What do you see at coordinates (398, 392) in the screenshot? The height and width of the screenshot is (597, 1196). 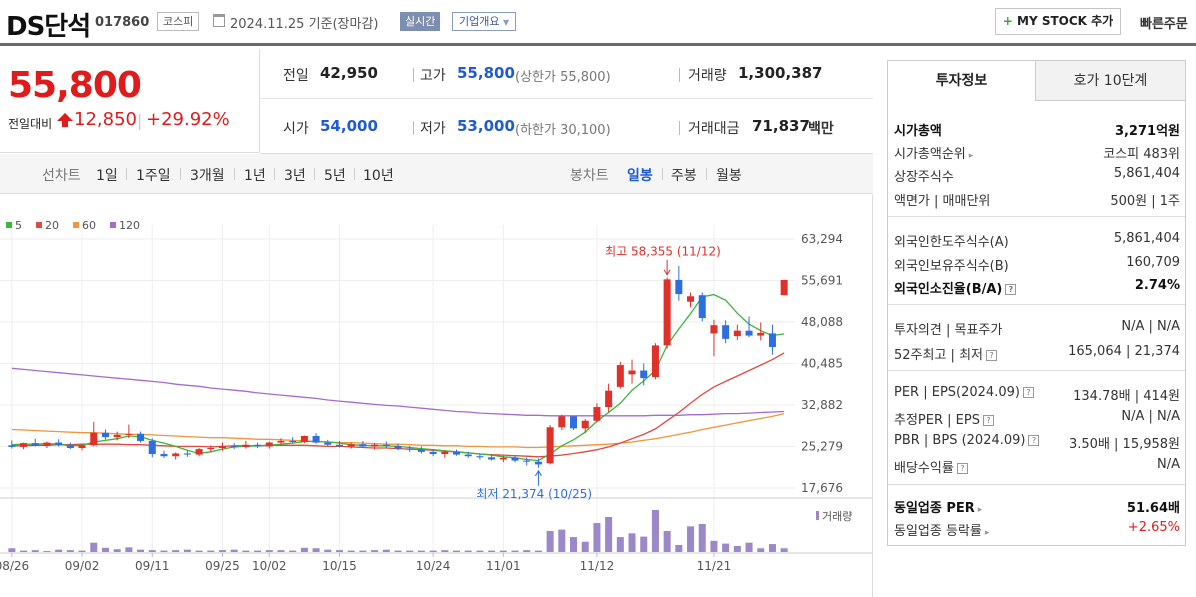 I see `ma120-line` at bounding box center [398, 392].